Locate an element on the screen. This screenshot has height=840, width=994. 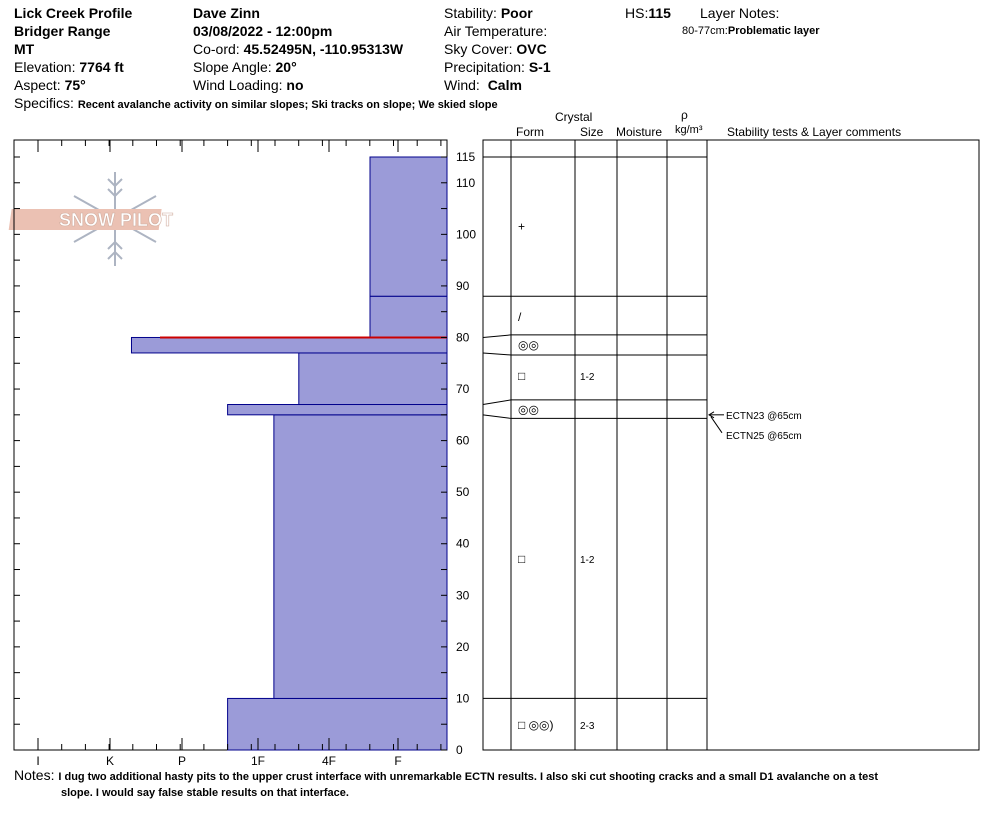
precip-row: Precipitation: S-1 is located at coordinates (497, 67).